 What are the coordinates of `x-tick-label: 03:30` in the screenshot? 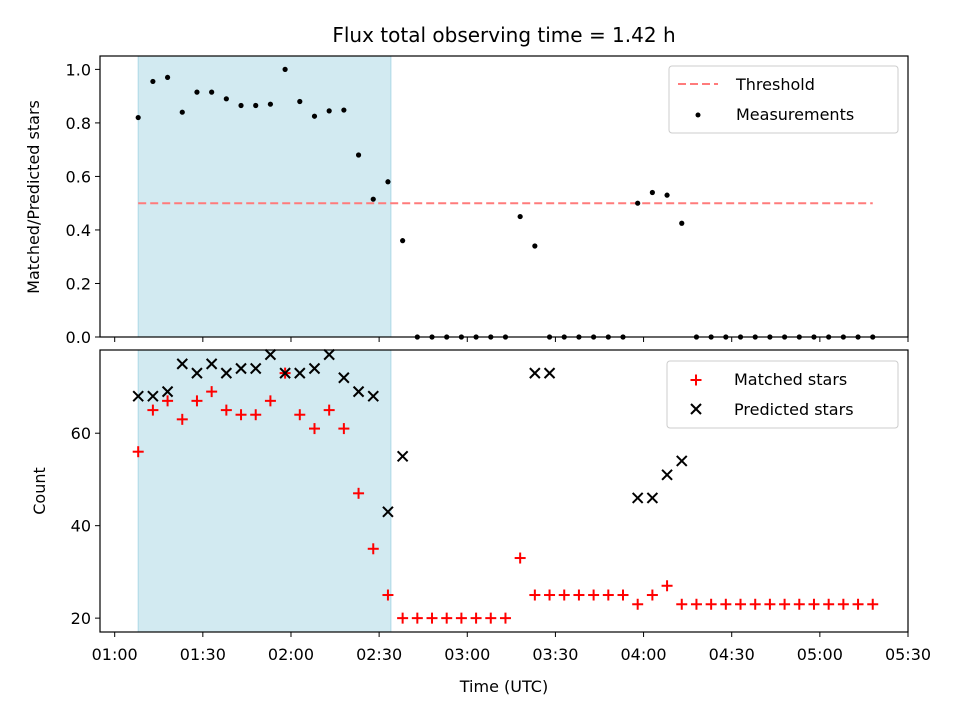 It's located at (555, 654).